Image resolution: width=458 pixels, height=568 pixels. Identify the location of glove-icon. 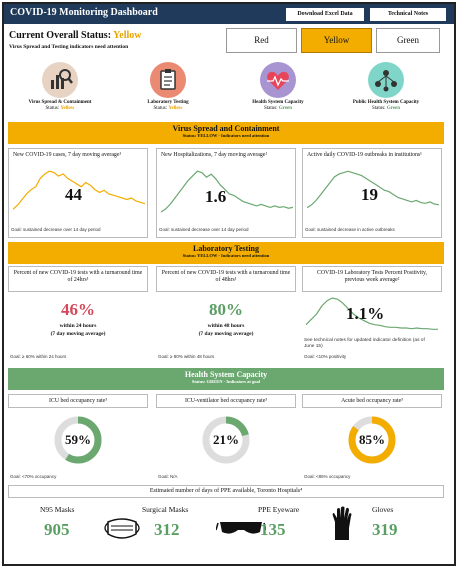
(342, 523).